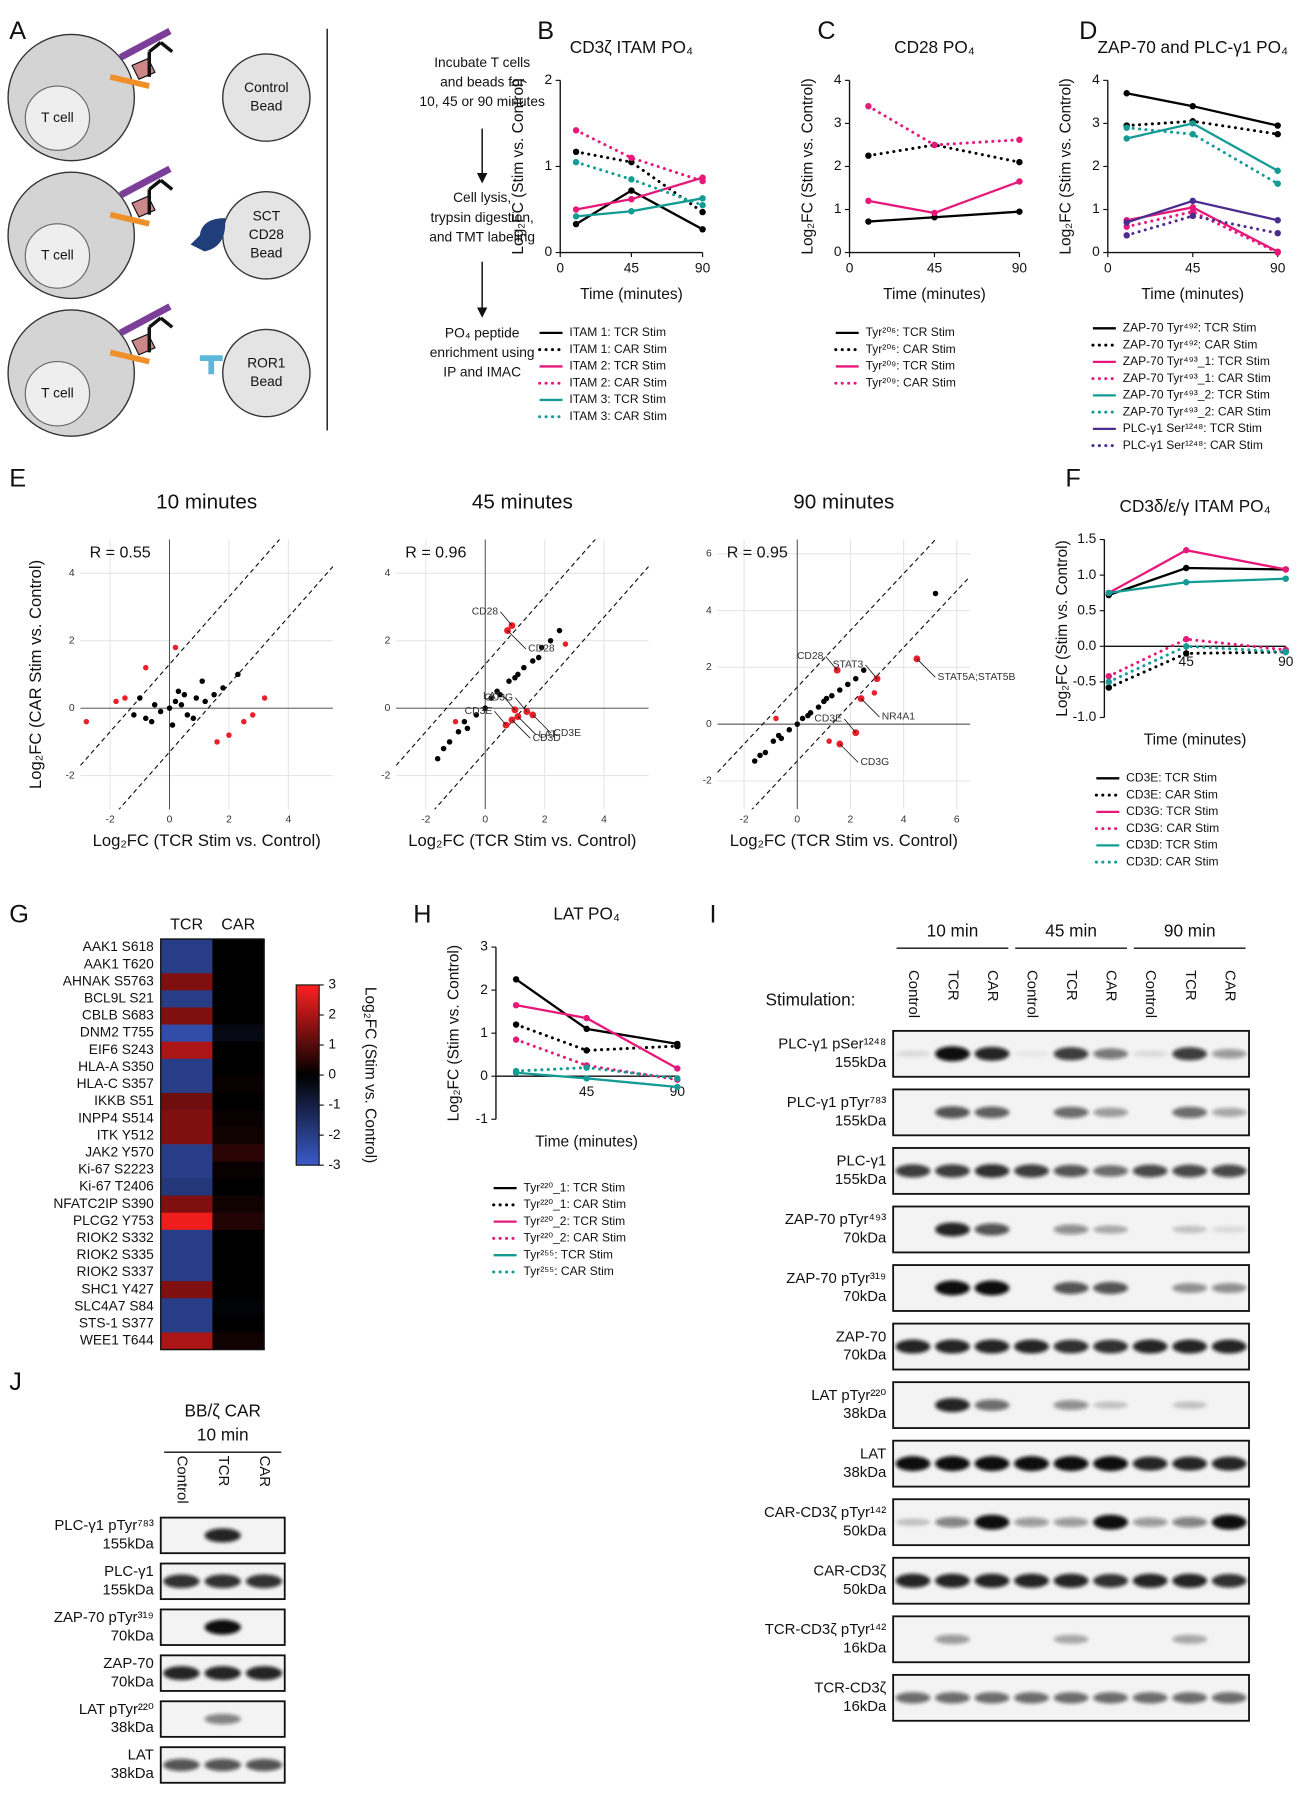 The image size is (1303, 1800). What do you see at coordinates (482, 1118) in the screenshot?
I see `y-tick-label: -1` at bounding box center [482, 1118].